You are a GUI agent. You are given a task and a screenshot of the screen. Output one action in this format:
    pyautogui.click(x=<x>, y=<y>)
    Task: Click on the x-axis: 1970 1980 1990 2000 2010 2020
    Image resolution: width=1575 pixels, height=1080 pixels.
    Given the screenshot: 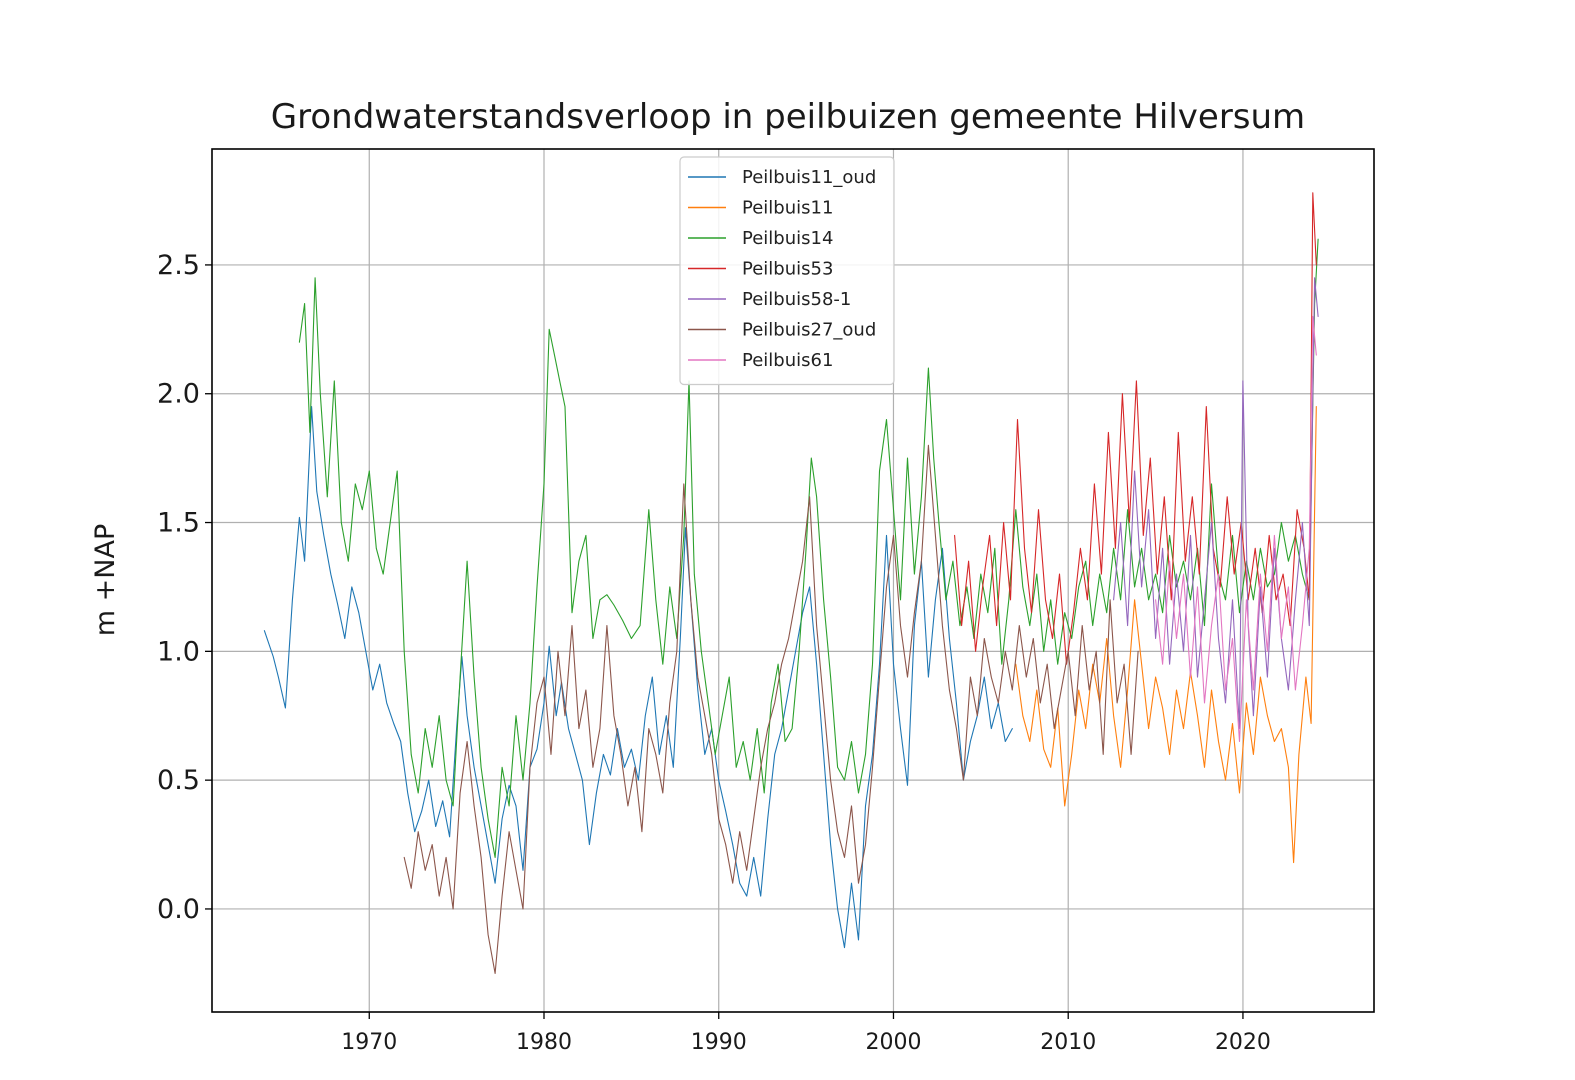 What is the action you would take?
    pyautogui.click(x=806, y=1033)
    